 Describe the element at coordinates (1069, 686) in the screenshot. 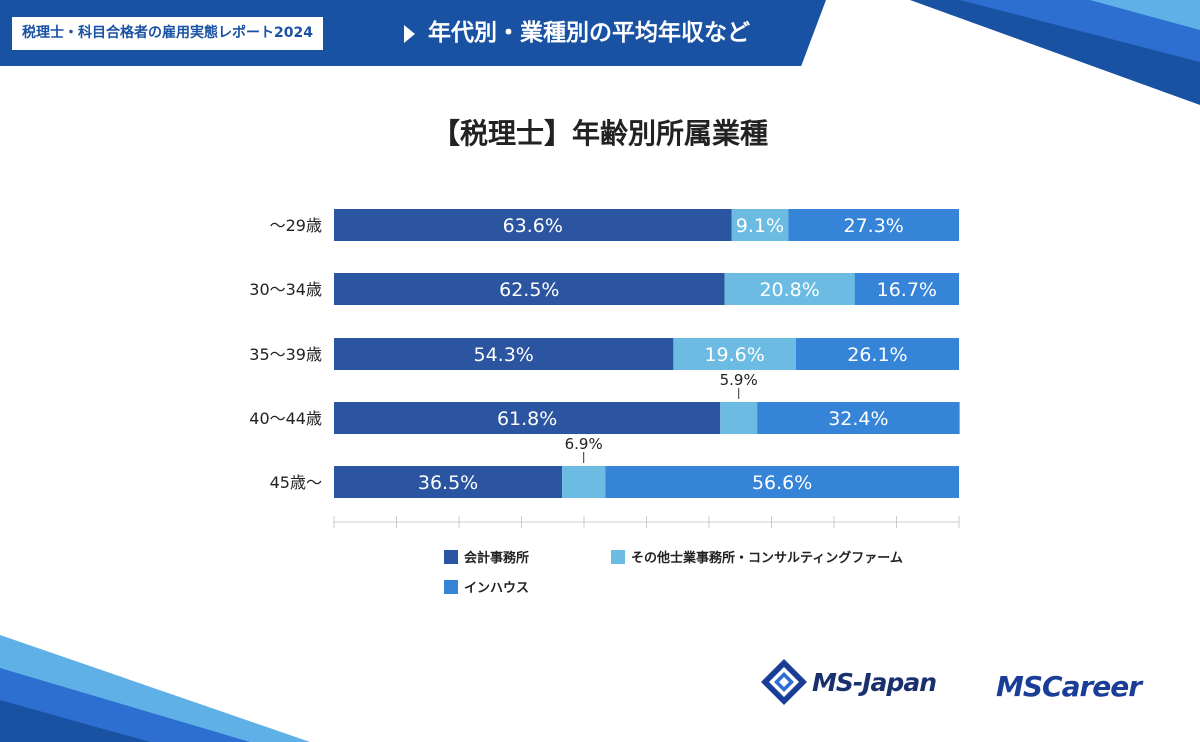

I see `ms-career-logo: MSCareer` at that location.